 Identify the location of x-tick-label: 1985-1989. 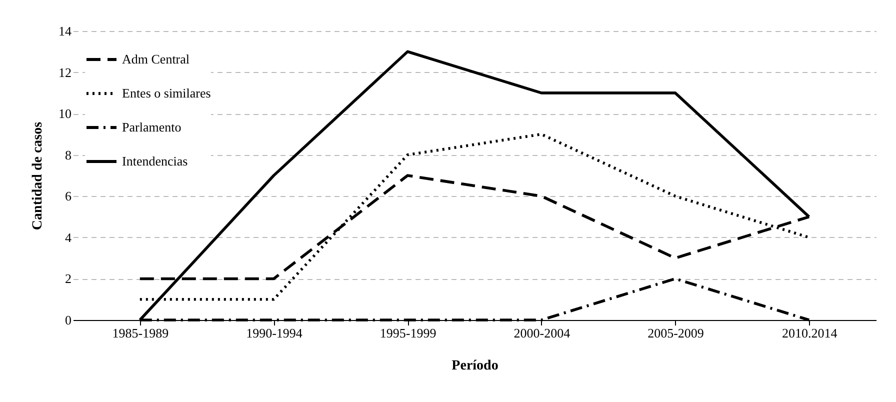
(140, 333).